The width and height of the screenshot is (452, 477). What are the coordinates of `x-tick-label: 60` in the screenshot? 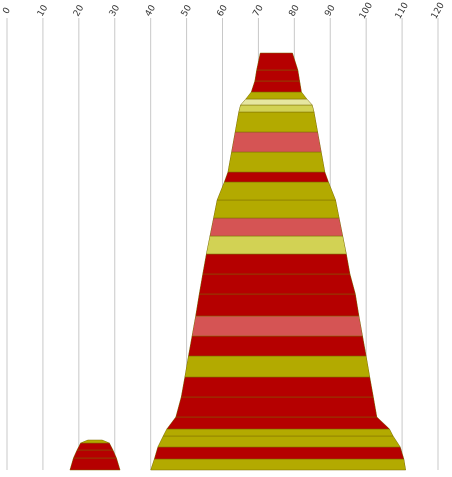 It's located at (223, 10).